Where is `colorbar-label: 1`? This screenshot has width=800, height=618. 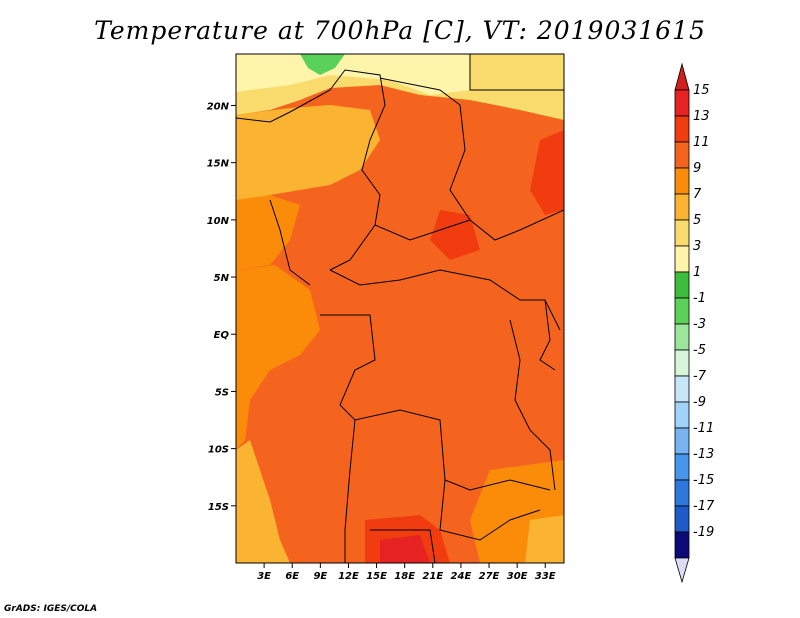
colorbar-label: 1 is located at coordinates (697, 272).